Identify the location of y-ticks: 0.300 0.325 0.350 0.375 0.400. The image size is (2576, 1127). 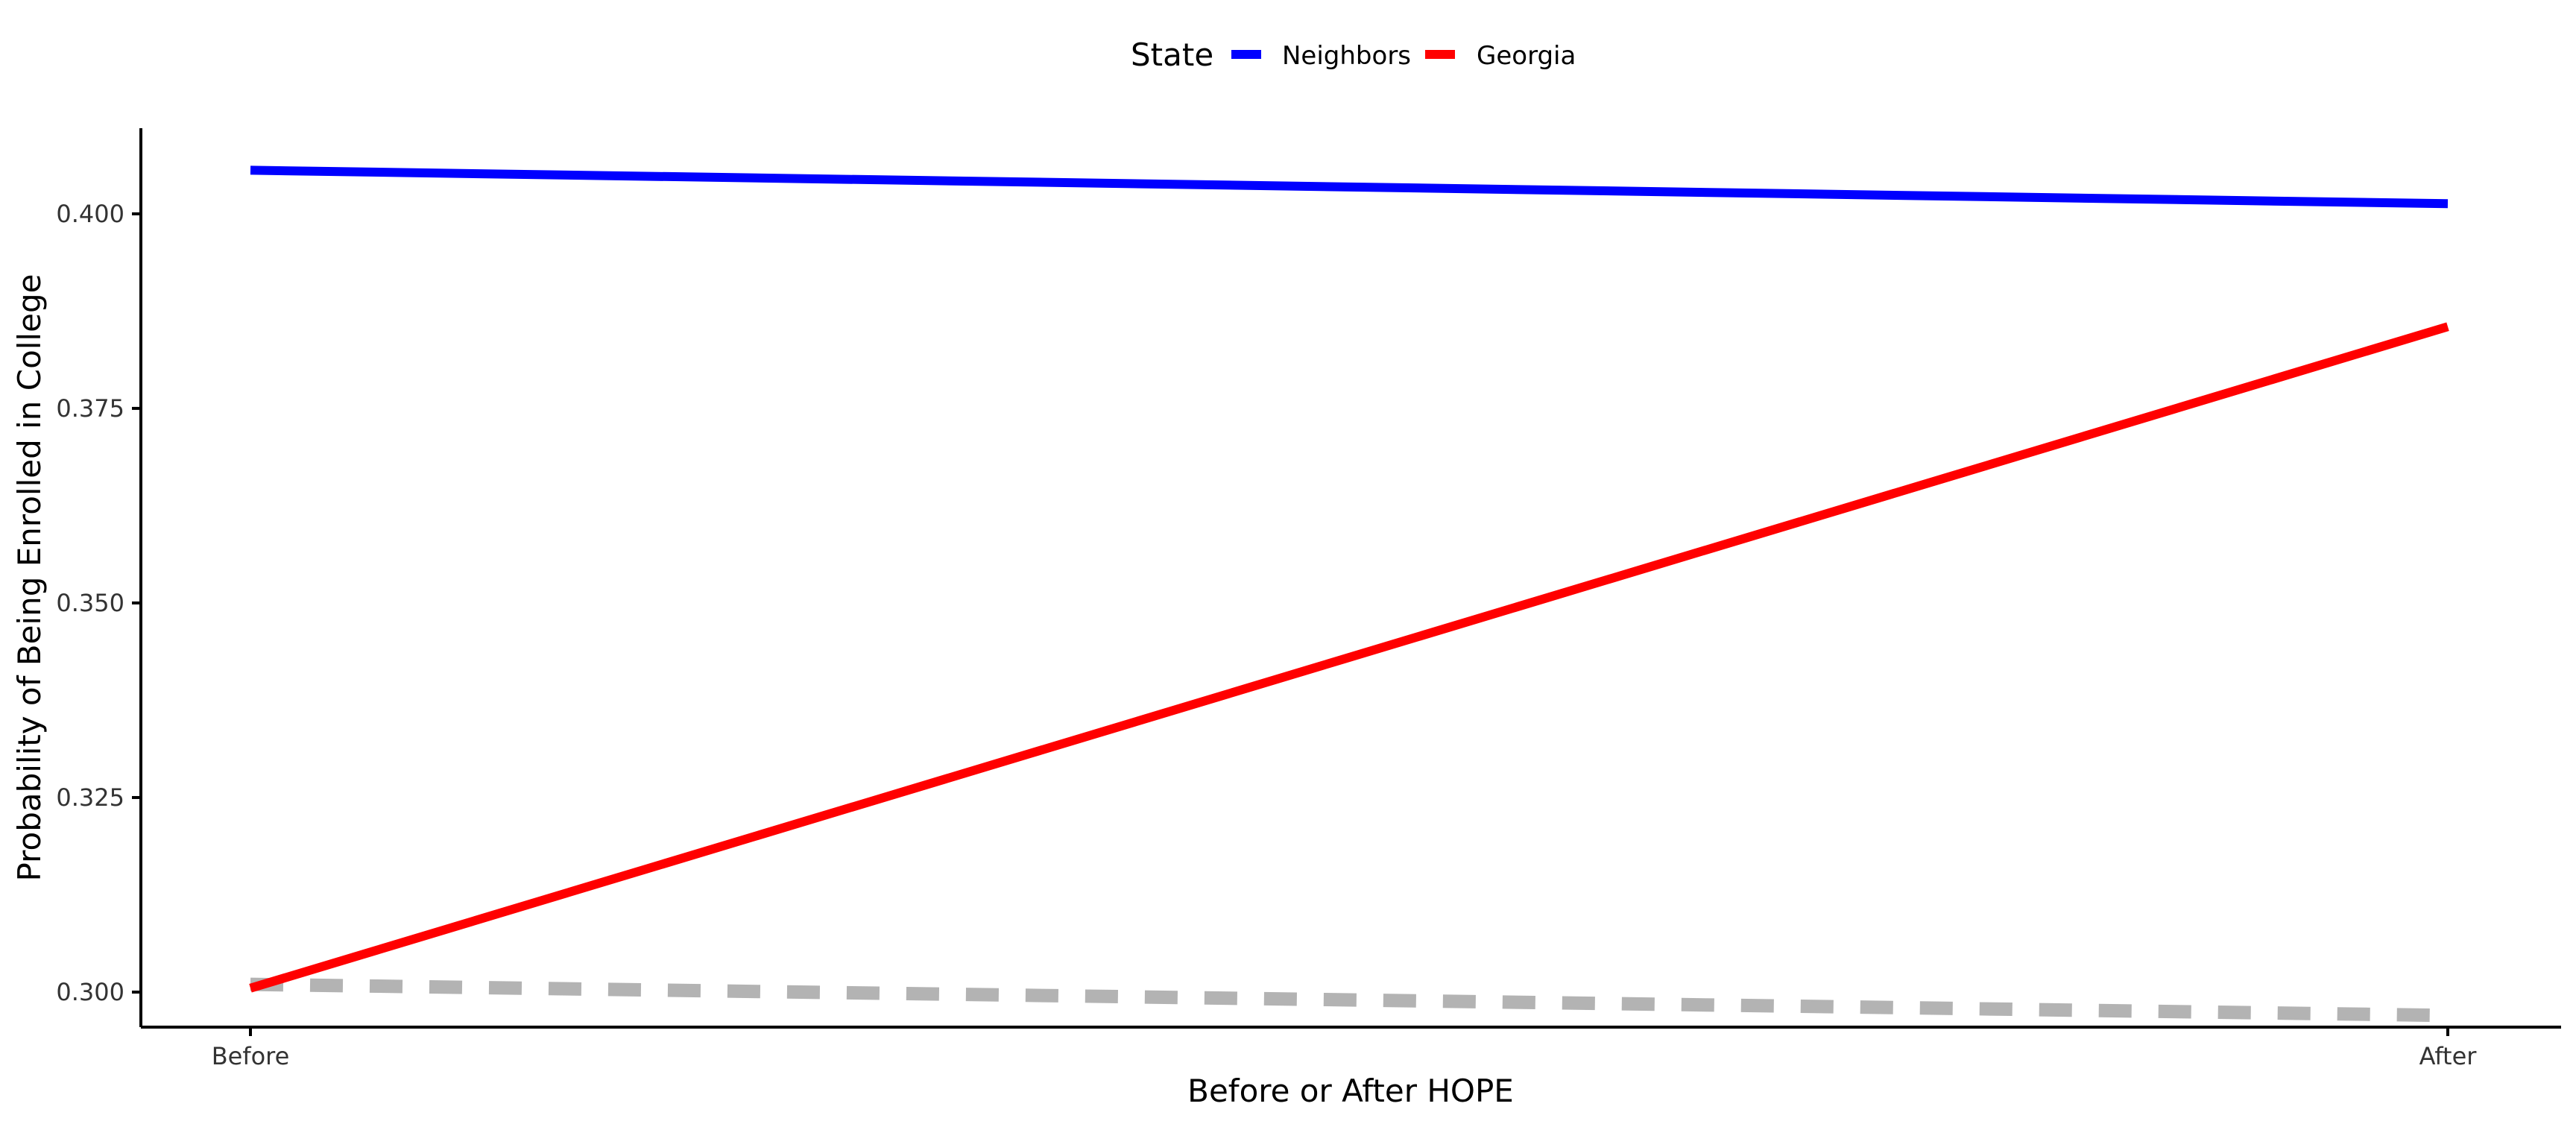
(98, 603).